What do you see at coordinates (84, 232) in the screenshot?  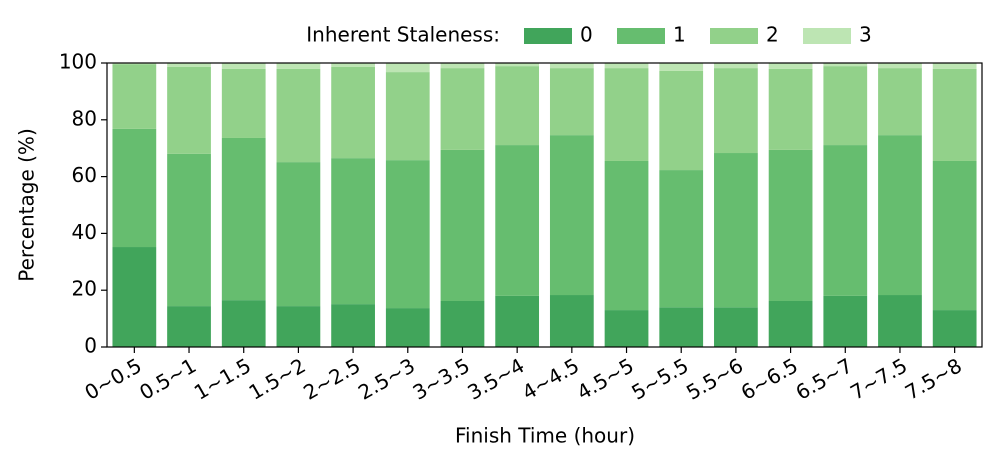 I see `y-tick-label: 40` at bounding box center [84, 232].